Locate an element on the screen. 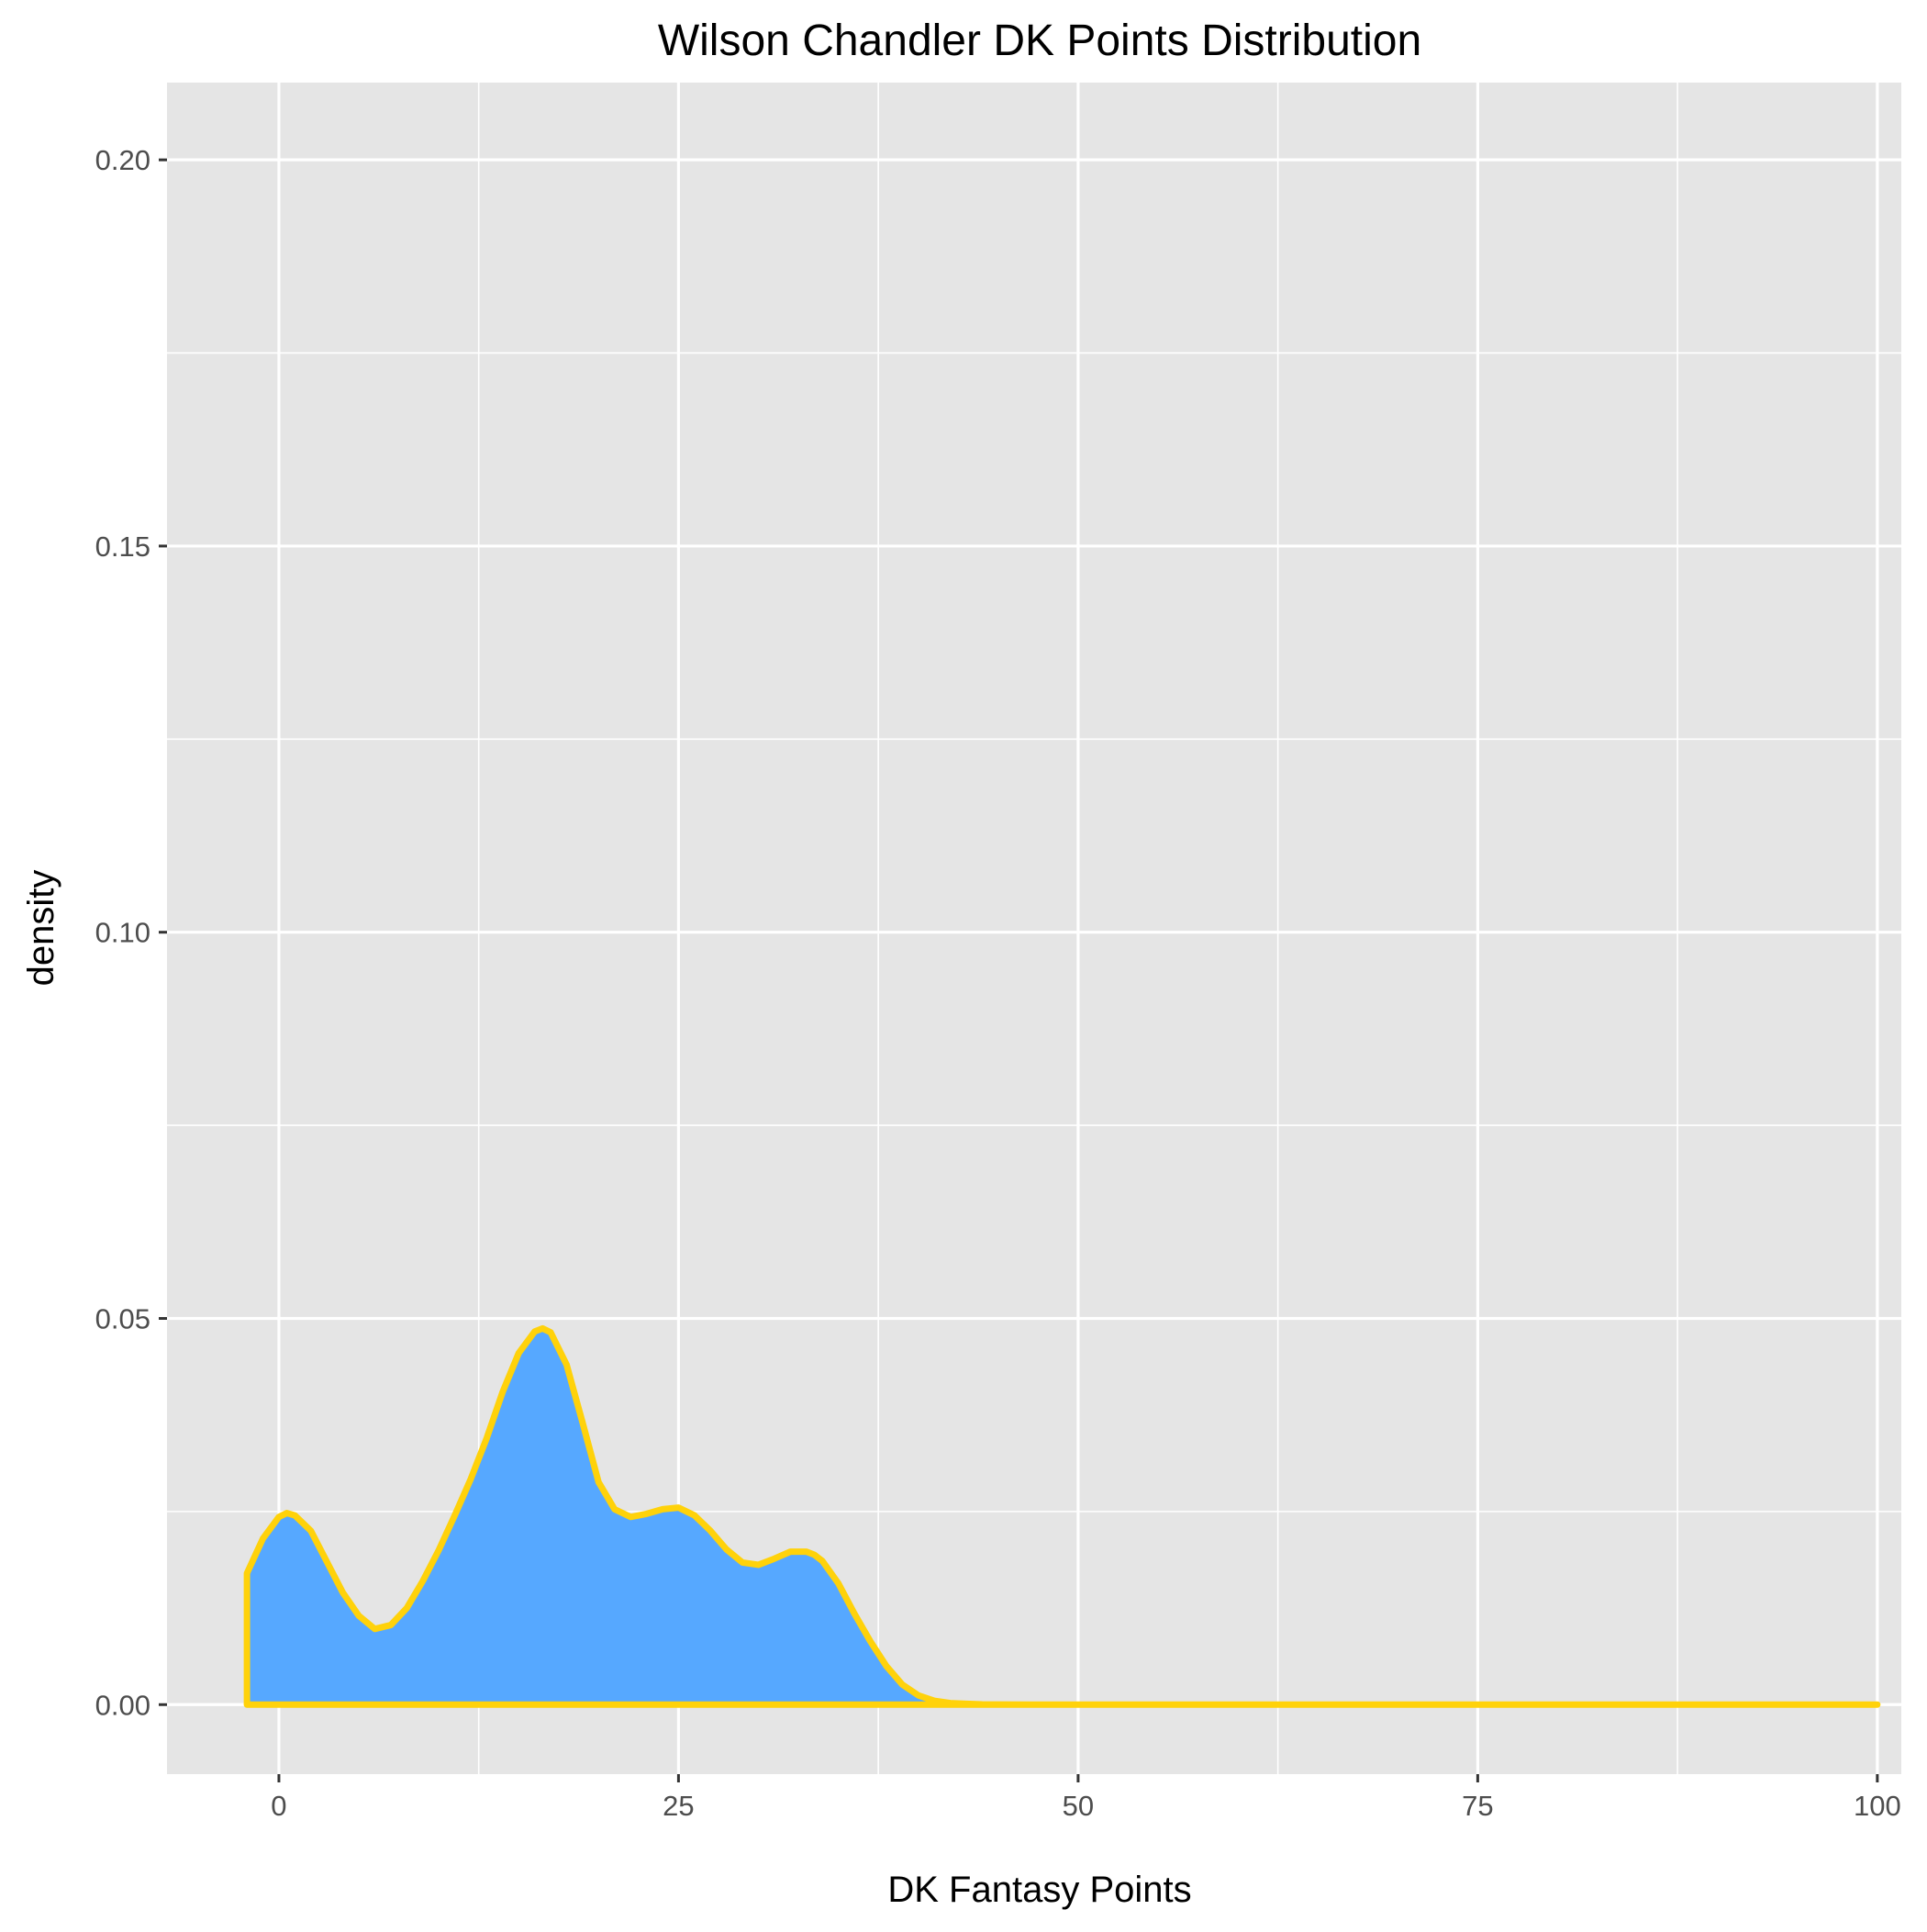 The height and width of the screenshot is (1932, 1927). x-tick-label: 100 is located at coordinates (1877, 1806).